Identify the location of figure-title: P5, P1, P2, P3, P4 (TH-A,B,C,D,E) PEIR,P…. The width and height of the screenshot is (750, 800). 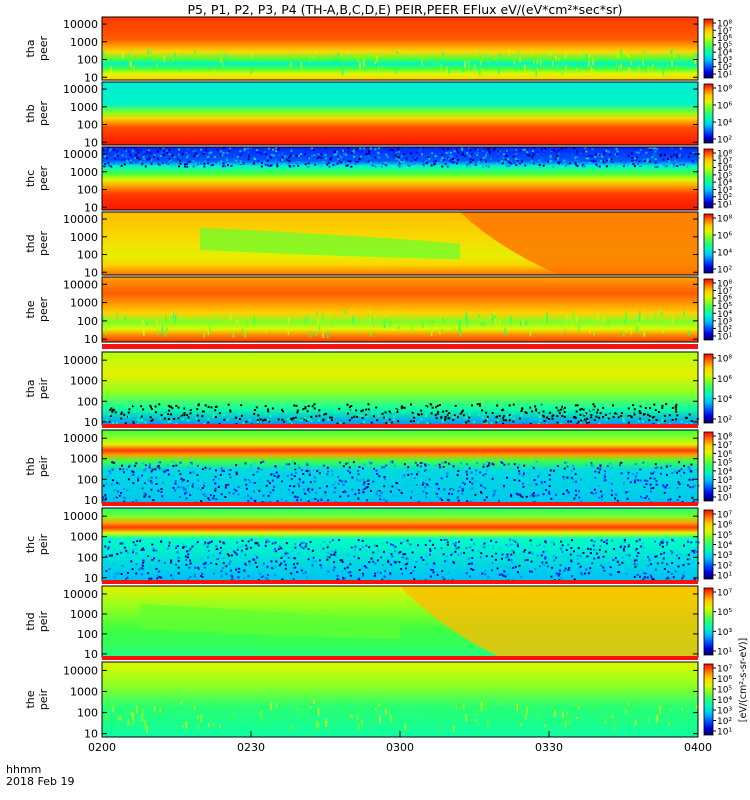
(404, 9).